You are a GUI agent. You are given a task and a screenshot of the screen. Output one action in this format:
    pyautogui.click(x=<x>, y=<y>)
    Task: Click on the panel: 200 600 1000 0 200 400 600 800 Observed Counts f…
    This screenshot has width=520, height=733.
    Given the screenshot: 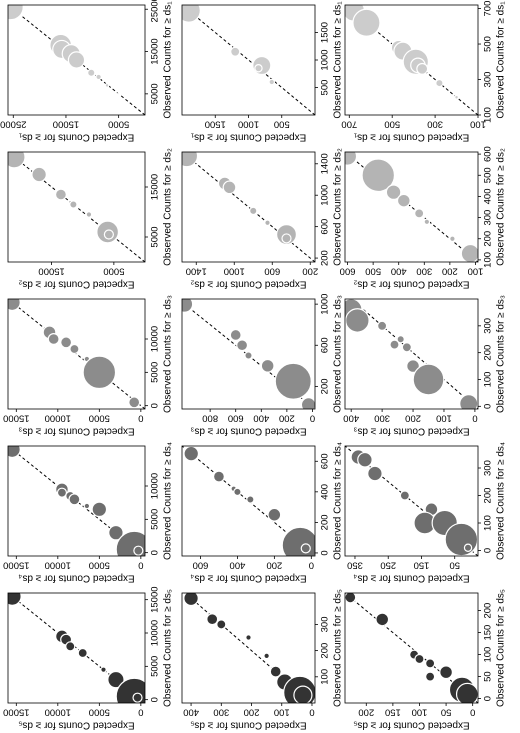 What is the action you would take?
    pyautogui.click(x=262, y=365)
    